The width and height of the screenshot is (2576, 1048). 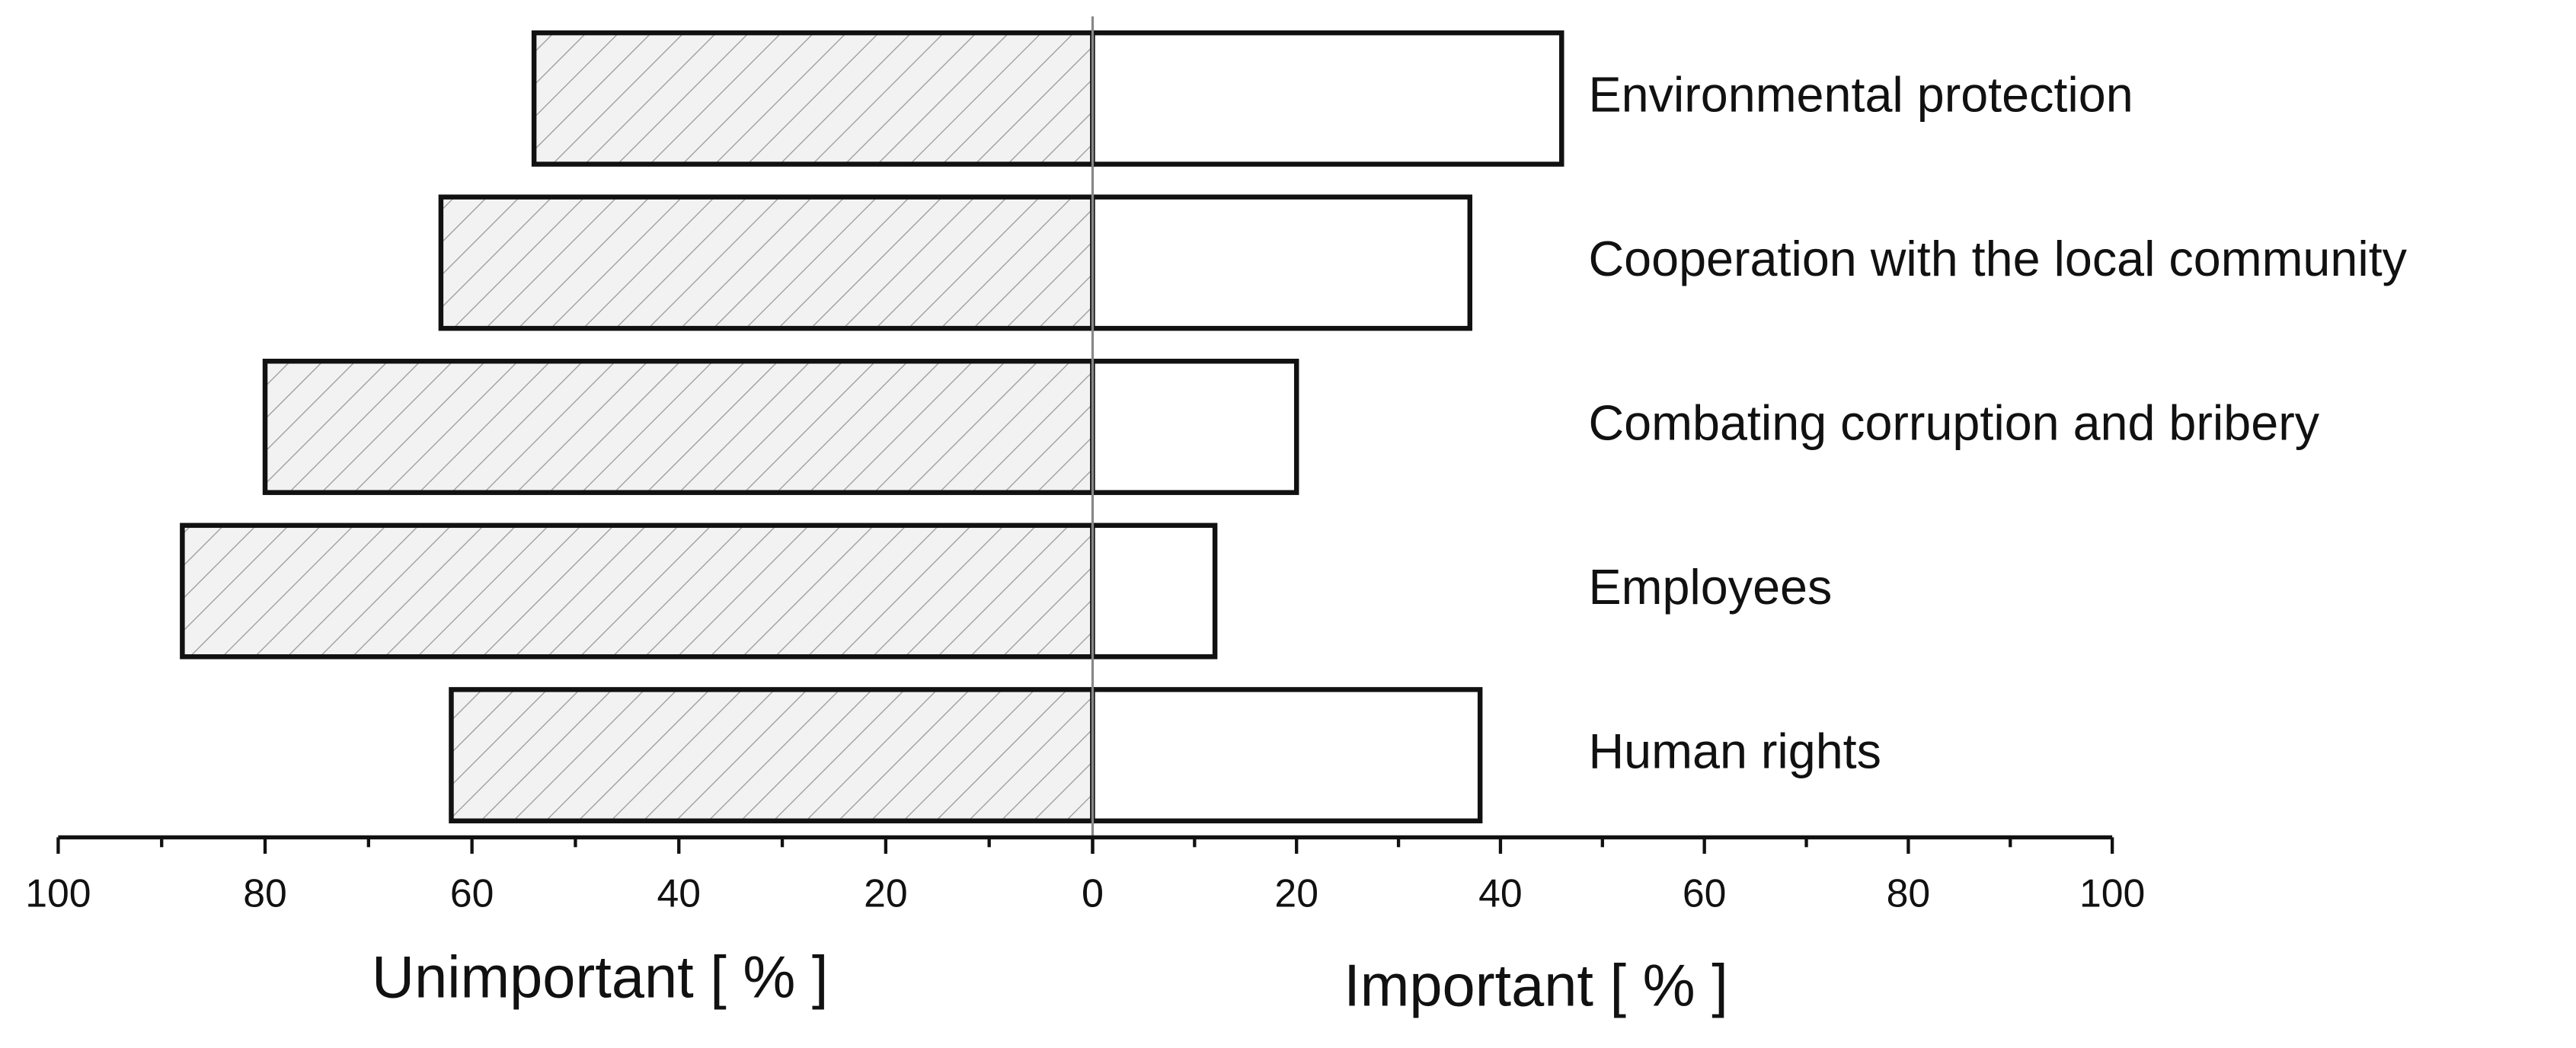 I want to click on category-label: Environmental protection, so click(x=1860, y=94).